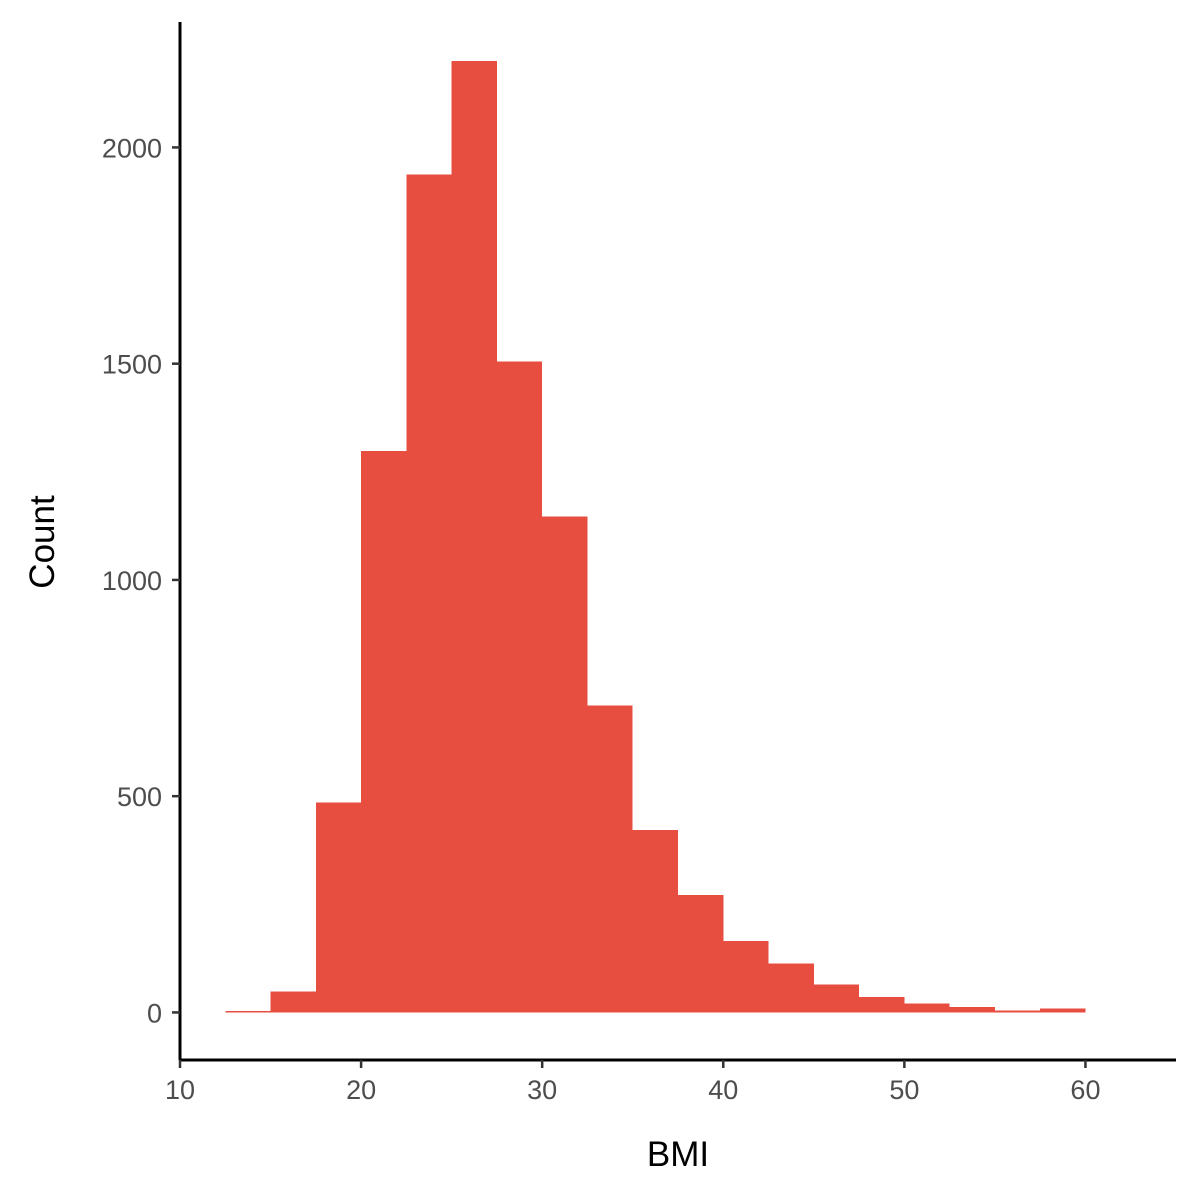 The image size is (1200, 1200). I want to click on y-axis-title: Count, so click(42, 542).